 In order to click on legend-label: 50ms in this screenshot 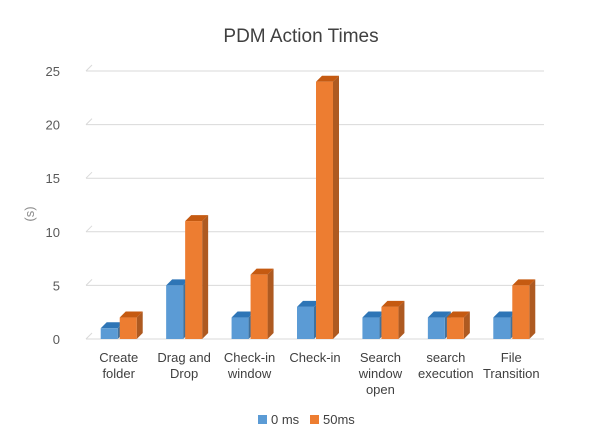, I will do `click(339, 419)`.